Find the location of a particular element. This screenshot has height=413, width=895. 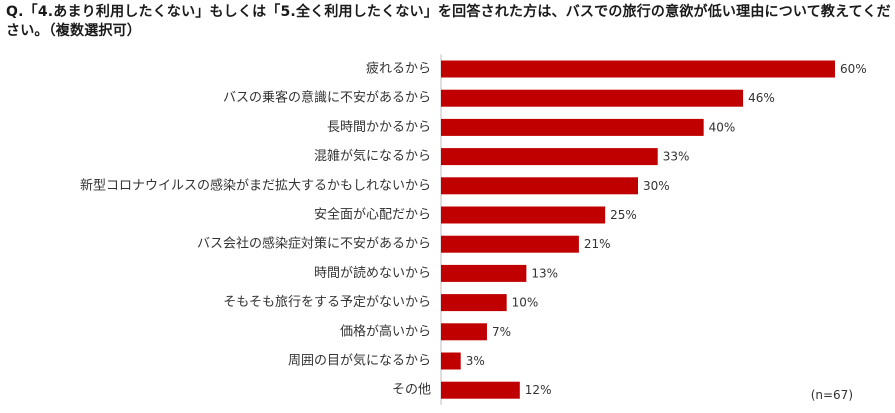

category-label: 混雑が気になるから is located at coordinates (372, 156).